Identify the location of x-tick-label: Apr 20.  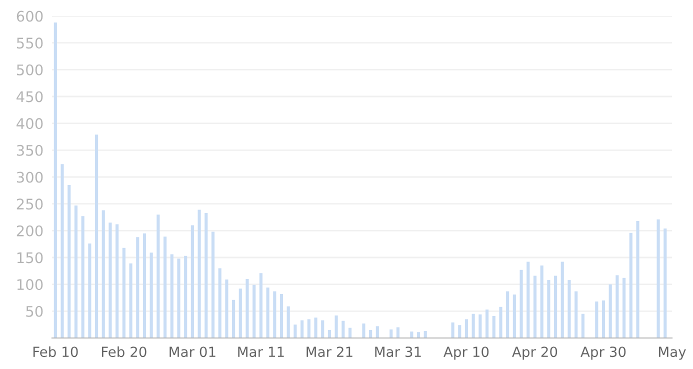
(535, 353).